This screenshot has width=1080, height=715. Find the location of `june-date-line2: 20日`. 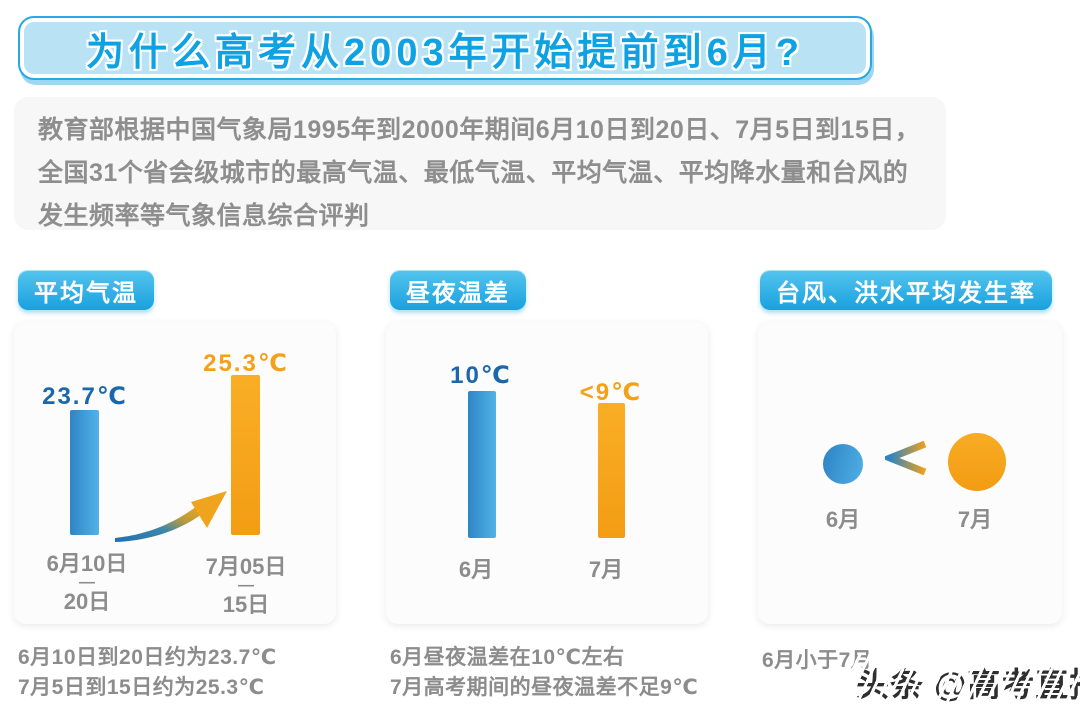

june-date-line2: 20日 is located at coordinates (87, 601).